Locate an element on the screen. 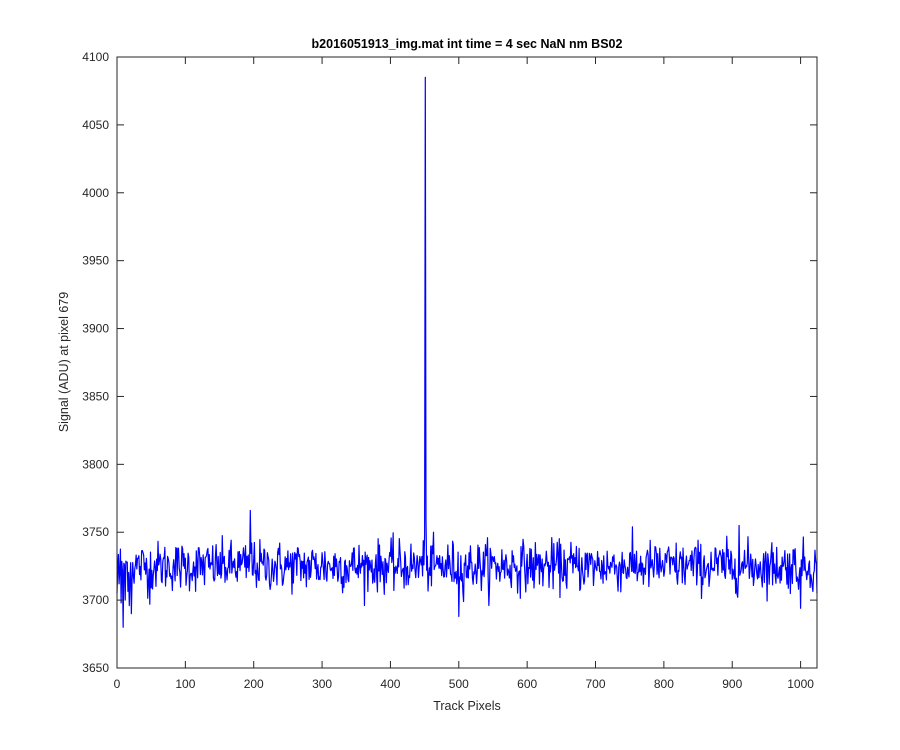 This screenshot has height=750, width=900. y-tick-label: 4050 is located at coordinates (95, 125).